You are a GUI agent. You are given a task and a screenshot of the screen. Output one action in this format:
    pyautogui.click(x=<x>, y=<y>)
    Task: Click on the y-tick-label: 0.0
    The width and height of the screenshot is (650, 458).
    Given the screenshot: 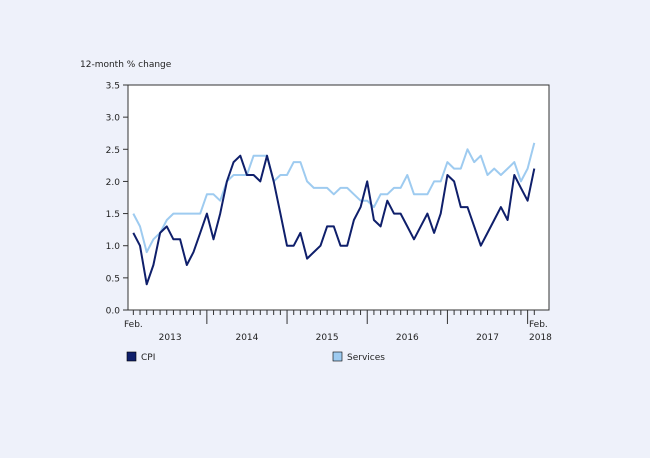 What is the action you would take?
    pyautogui.click(x=113, y=312)
    